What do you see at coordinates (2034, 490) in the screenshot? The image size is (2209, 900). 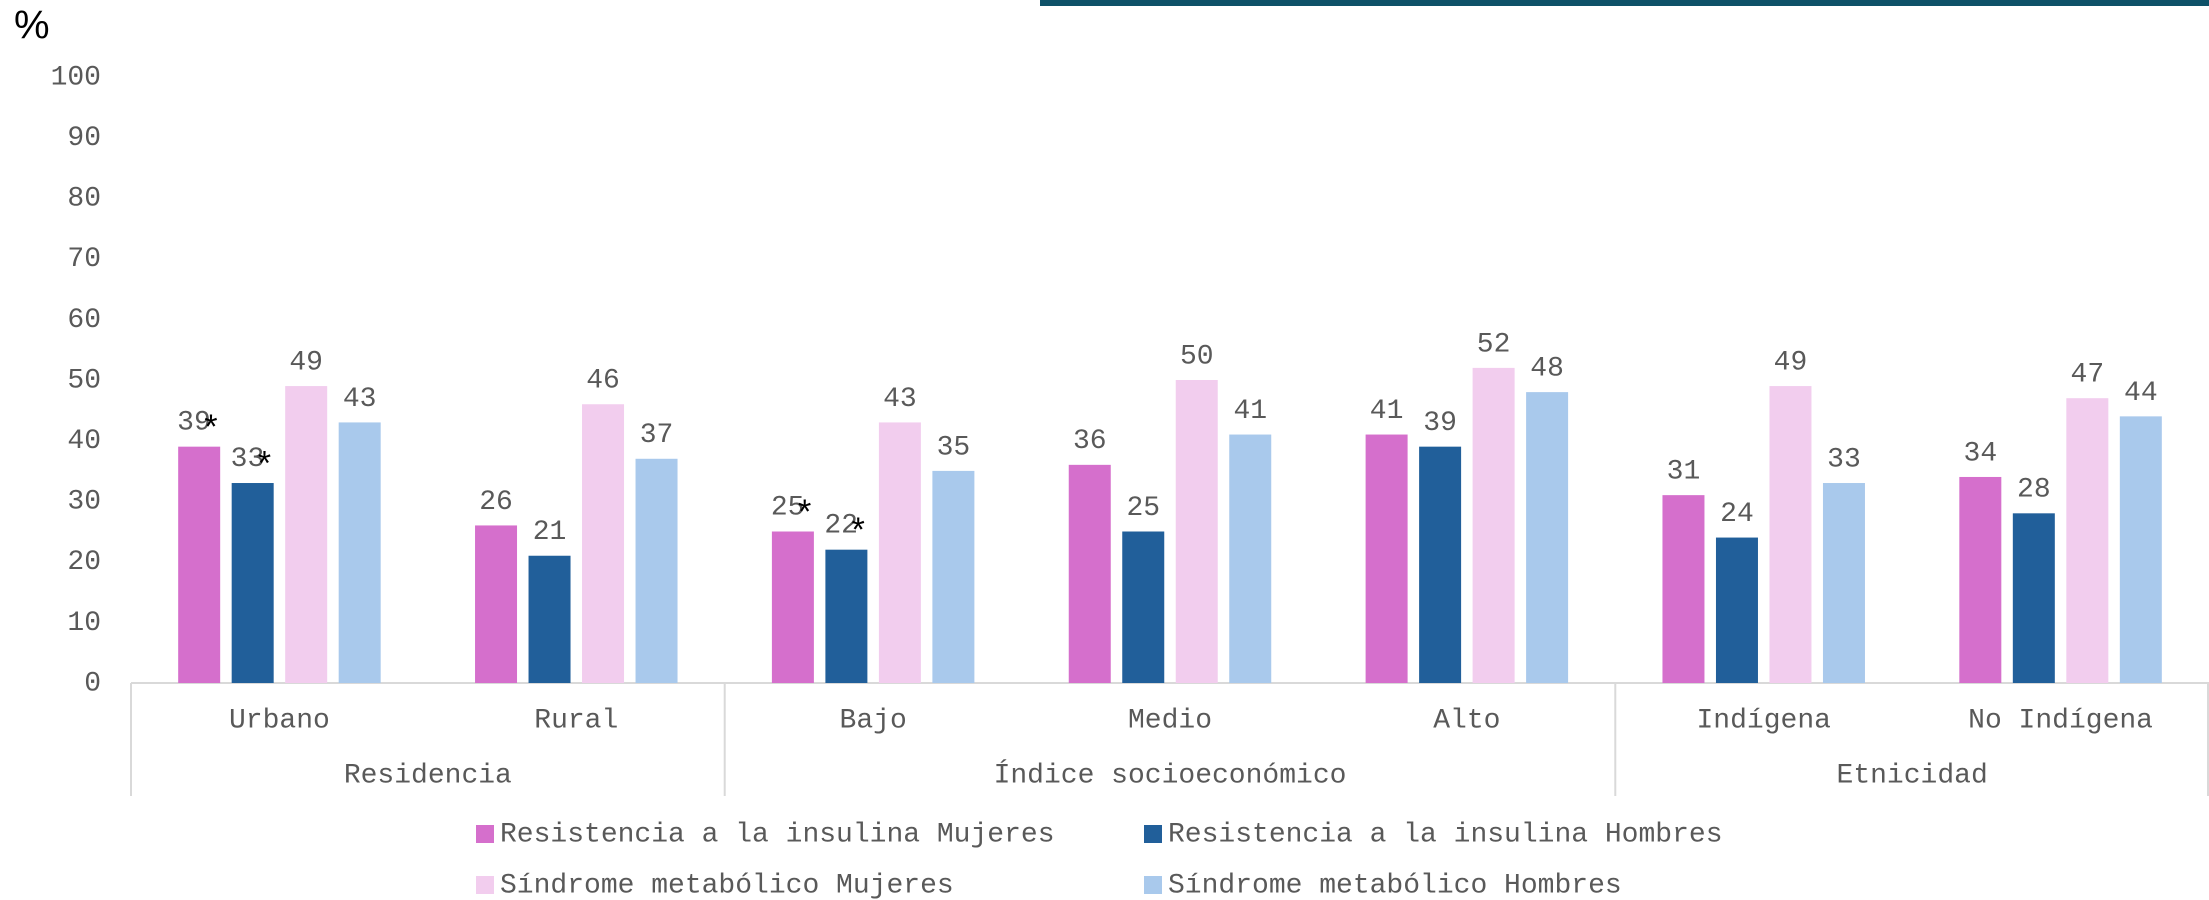 I see `value-label: 28` at bounding box center [2034, 490].